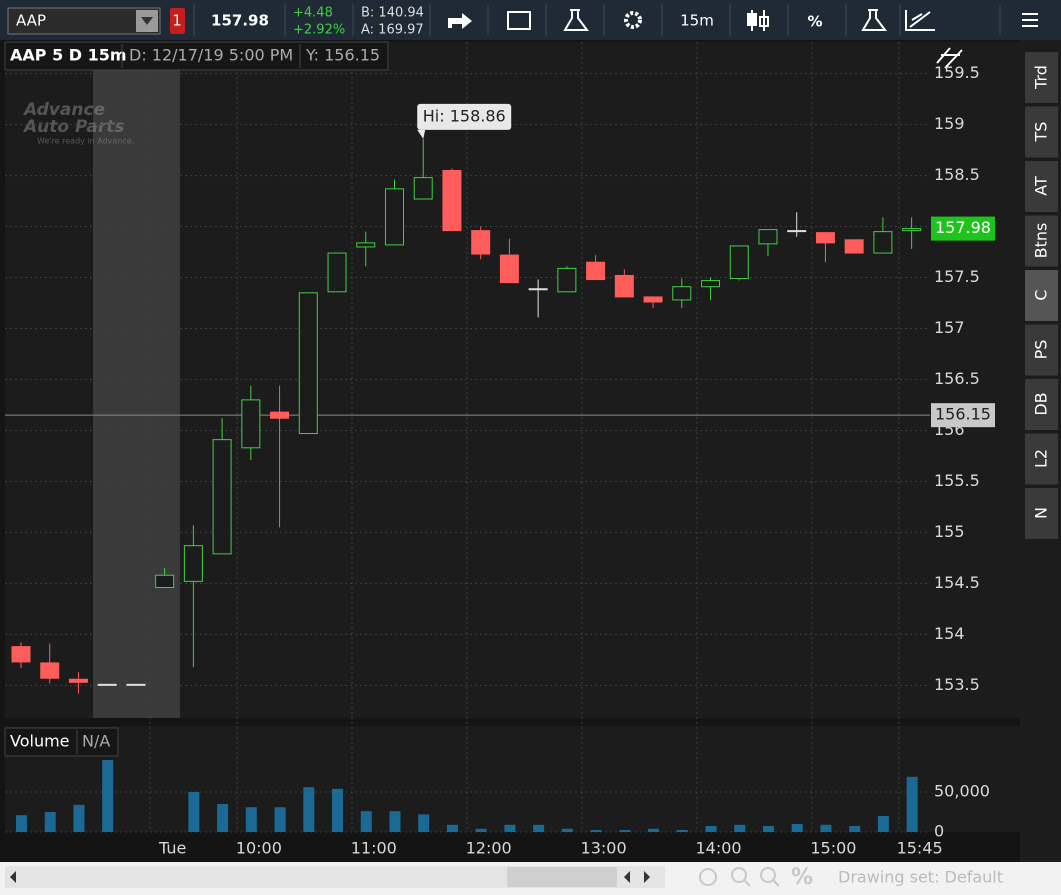 The image size is (1061, 895). I want to click on settings-icon, so click(633, 20).